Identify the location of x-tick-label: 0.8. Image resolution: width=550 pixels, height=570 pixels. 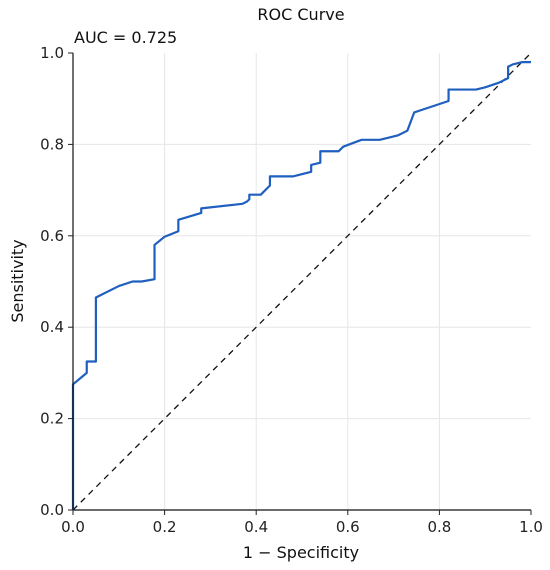
(439, 527).